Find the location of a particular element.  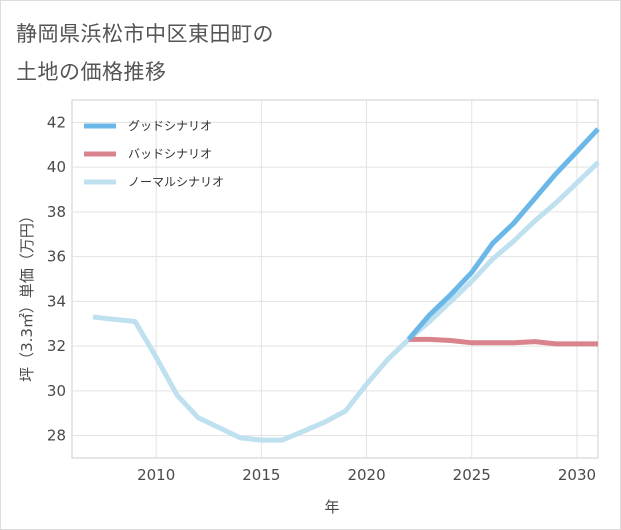

x-tick-label-2010: 2010 is located at coordinates (156, 475).